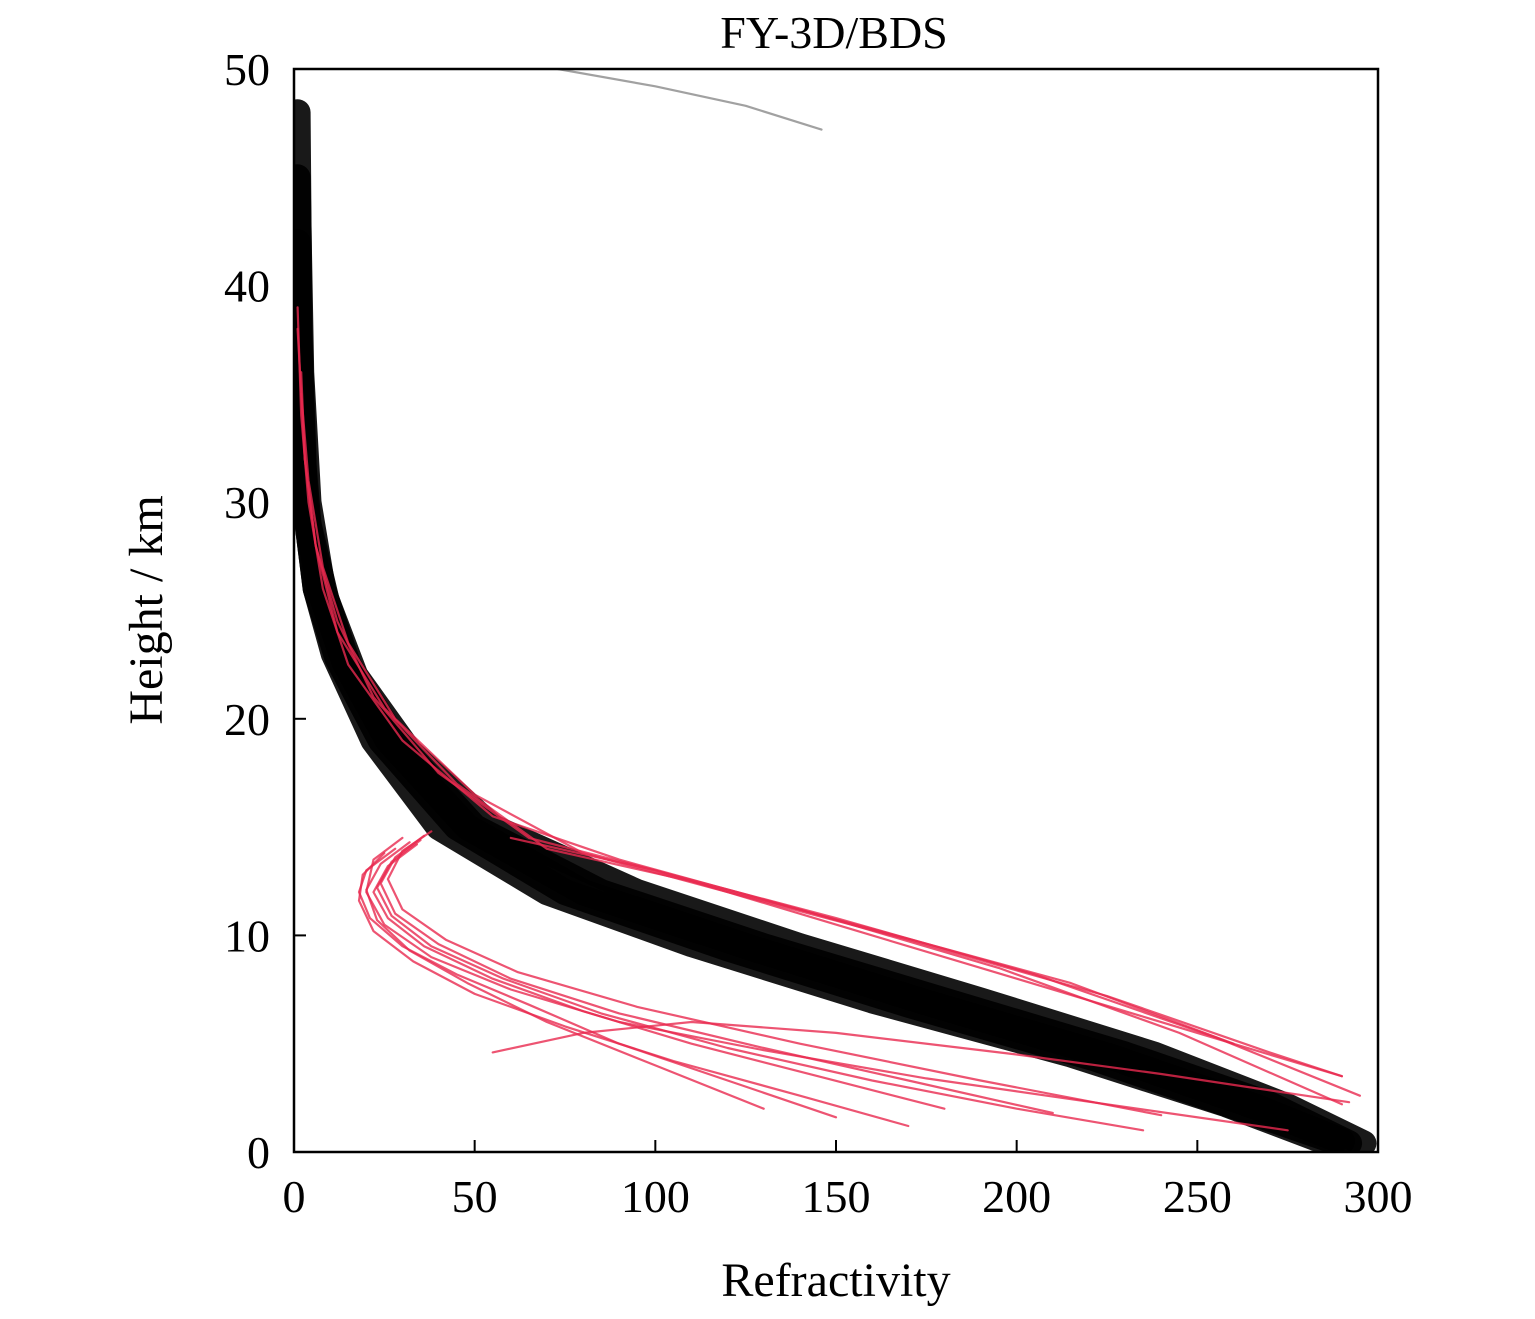 The image size is (1535, 1319). I want to click on y-axis-label: Height / km, so click(146, 609).